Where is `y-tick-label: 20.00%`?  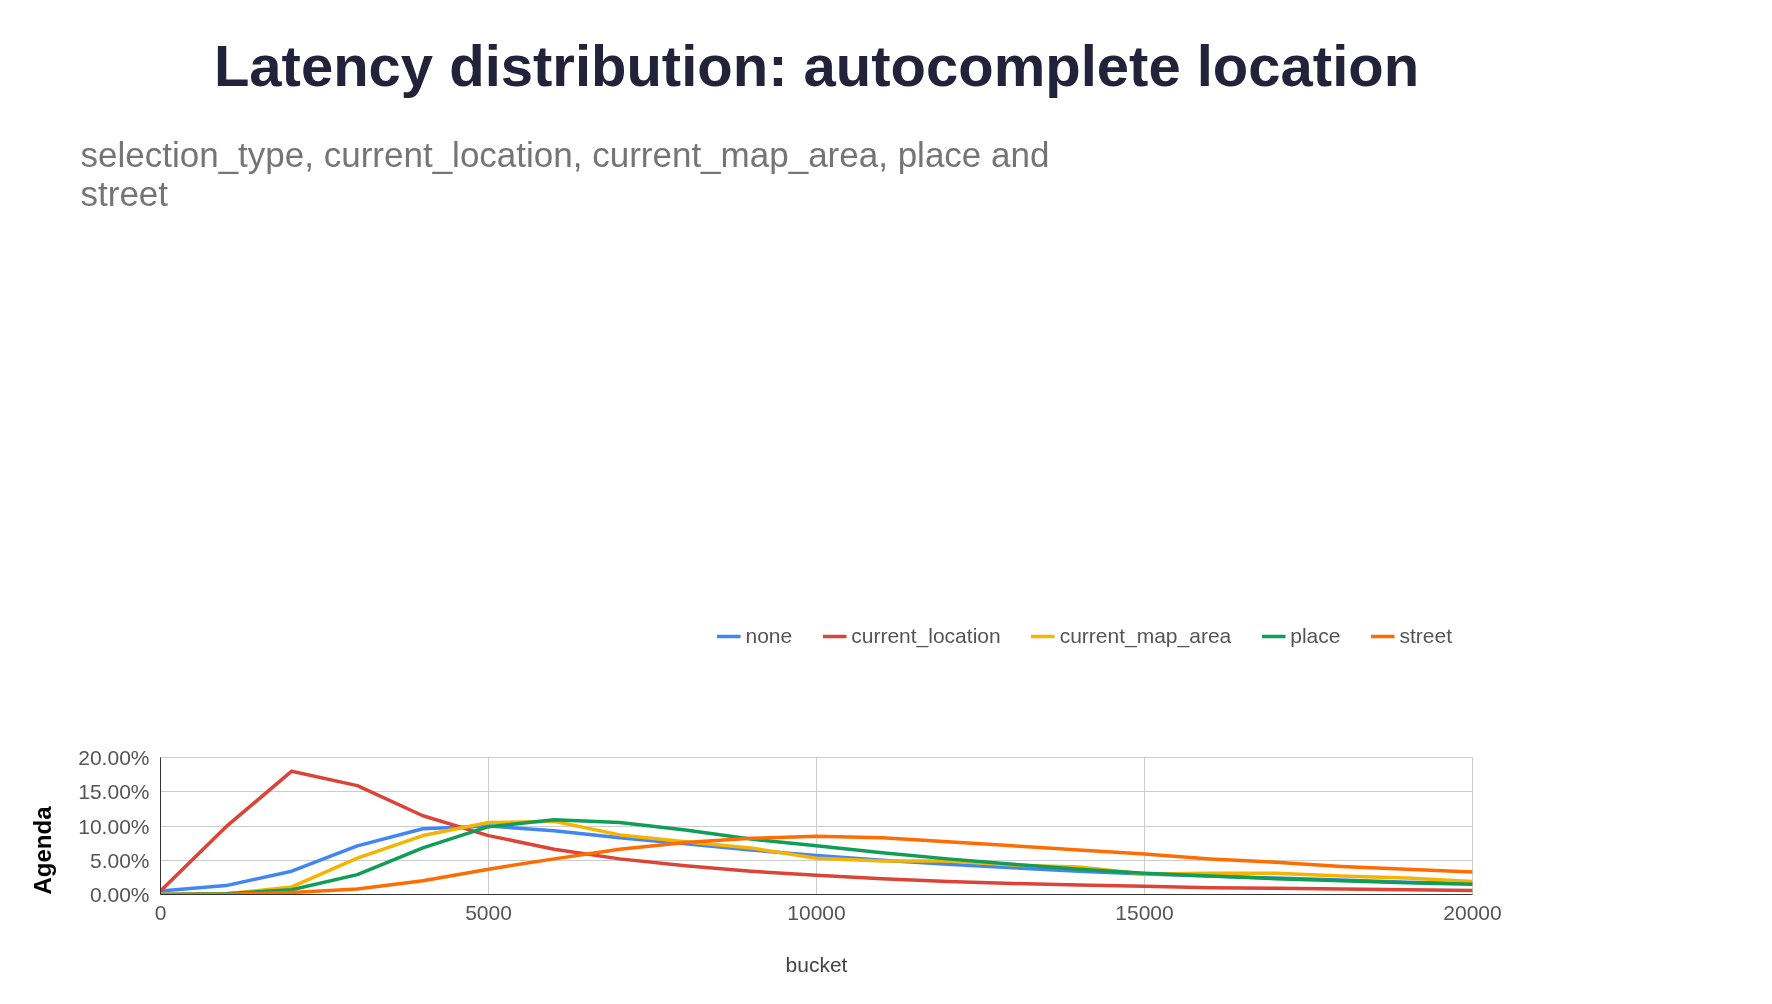 y-tick-label: 20.00% is located at coordinates (114, 757).